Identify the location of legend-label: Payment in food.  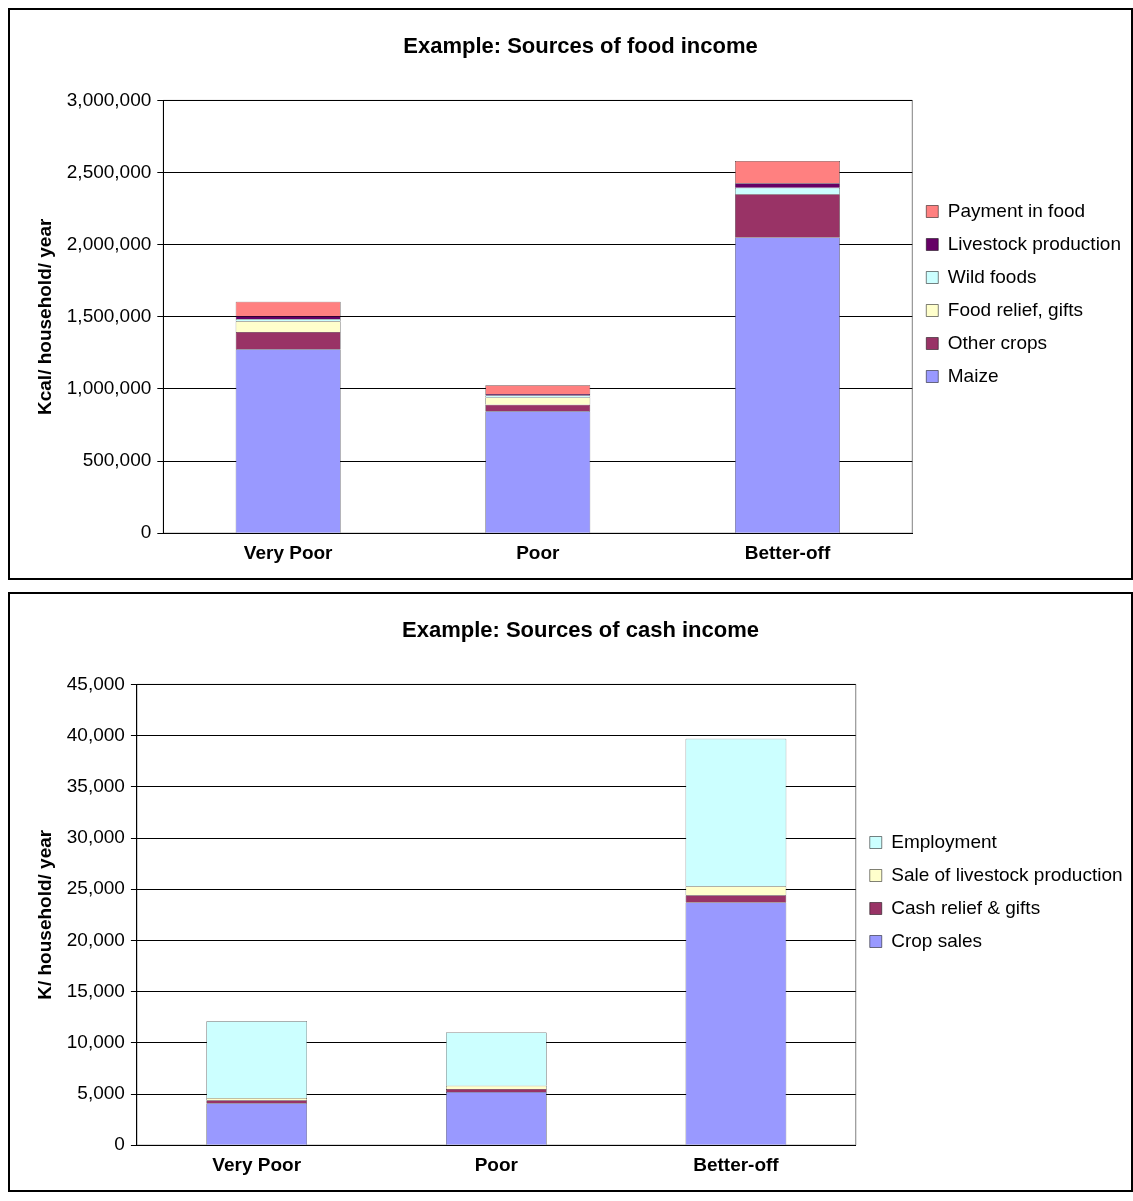
(1016, 210).